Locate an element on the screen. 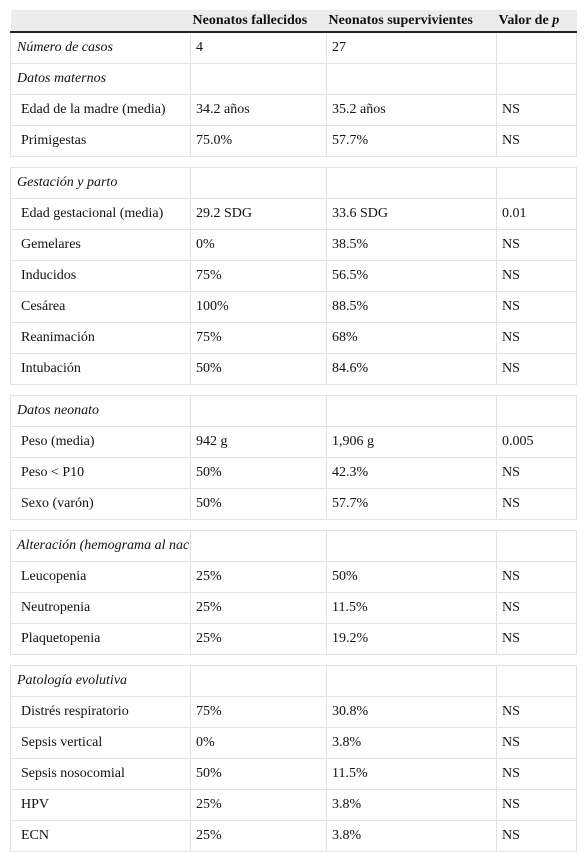  section-row: Alteración (hemograma al nacimiento) is located at coordinates (293, 546).